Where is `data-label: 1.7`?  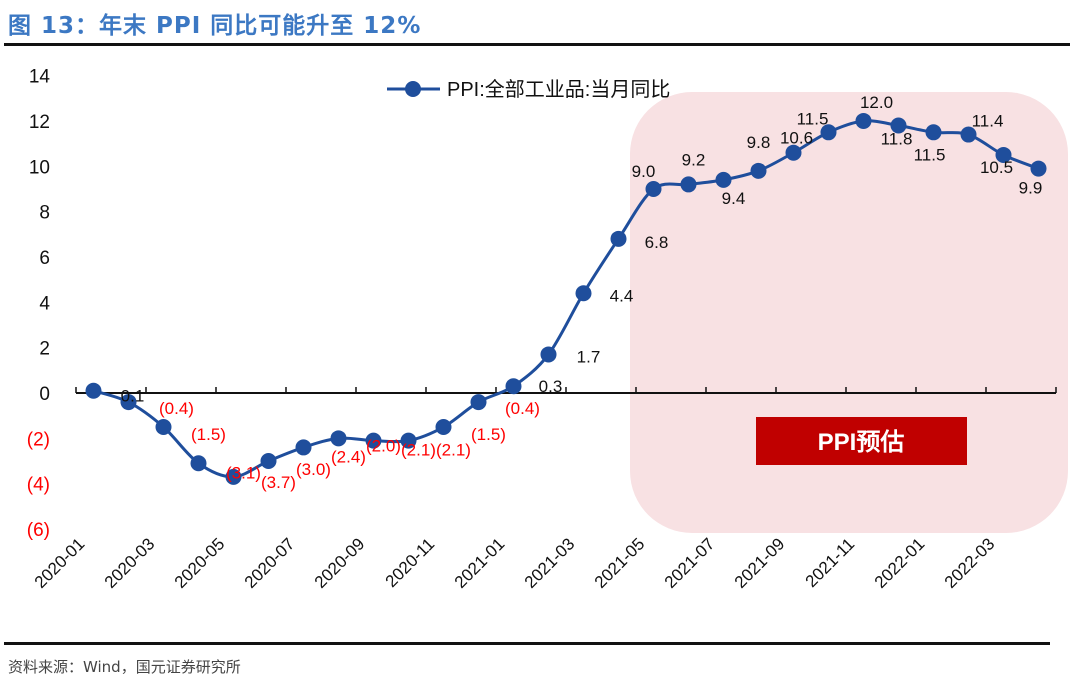
data-label: 1.7 is located at coordinates (589, 356).